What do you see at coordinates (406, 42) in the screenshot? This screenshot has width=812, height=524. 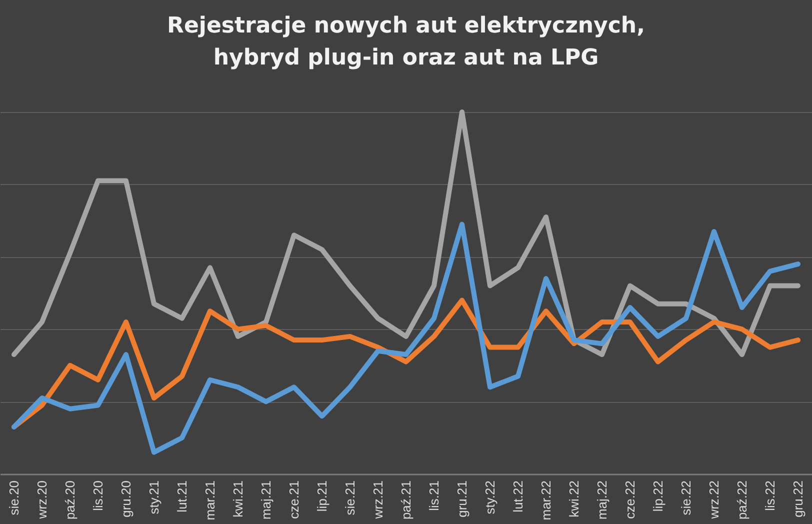 I see `chart-title: Rejestracje nowych aut elektrycznych, hybryd plug-in oraz aut na LPG` at bounding box center [406, 42].